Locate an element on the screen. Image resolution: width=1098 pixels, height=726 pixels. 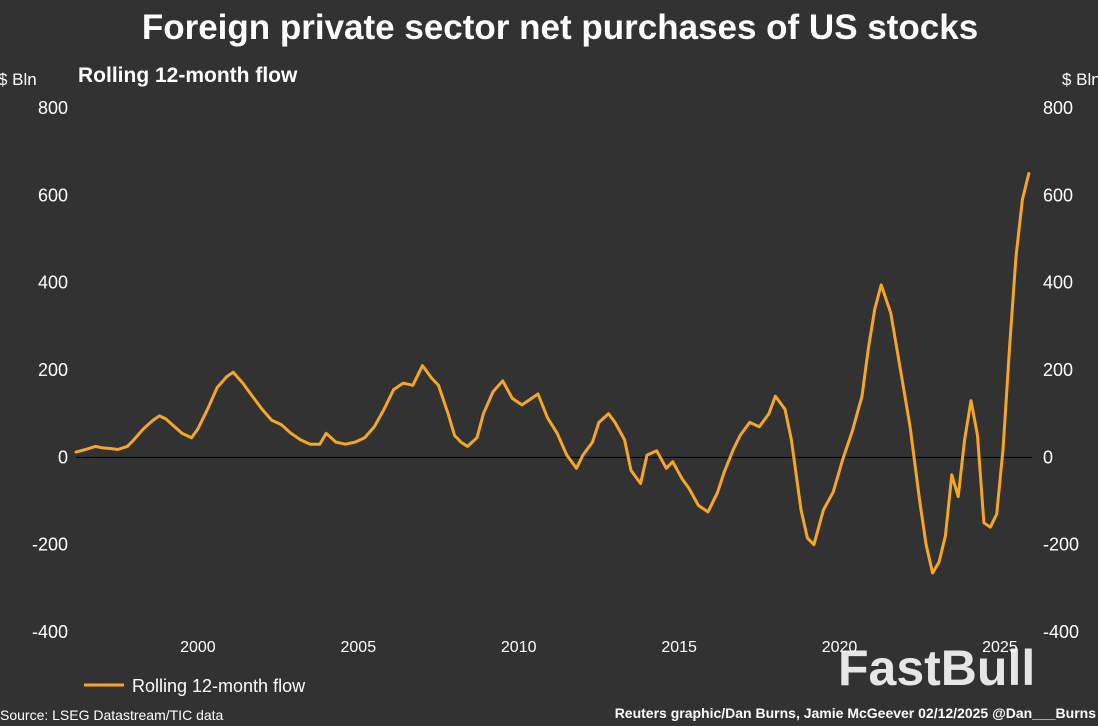
right-y-axis: 800 600 400 200 0 -200 -400 is located at coordinates (1061, 370).